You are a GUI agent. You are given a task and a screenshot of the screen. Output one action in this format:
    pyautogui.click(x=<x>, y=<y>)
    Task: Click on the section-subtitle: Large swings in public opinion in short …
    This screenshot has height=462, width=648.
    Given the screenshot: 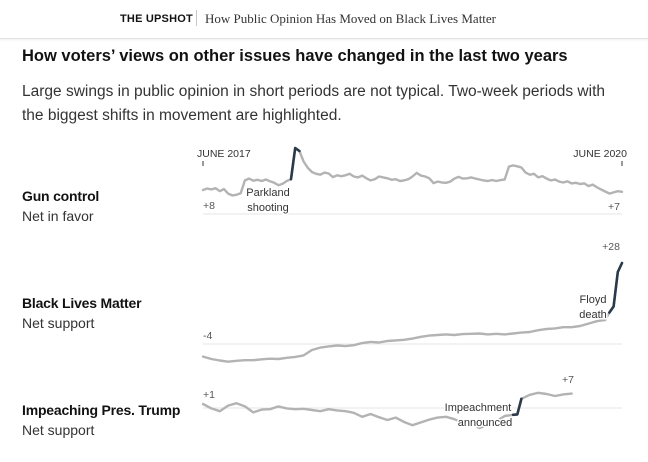 What is the action you would take?
    pyautogui.click(x=313, y=103)
    